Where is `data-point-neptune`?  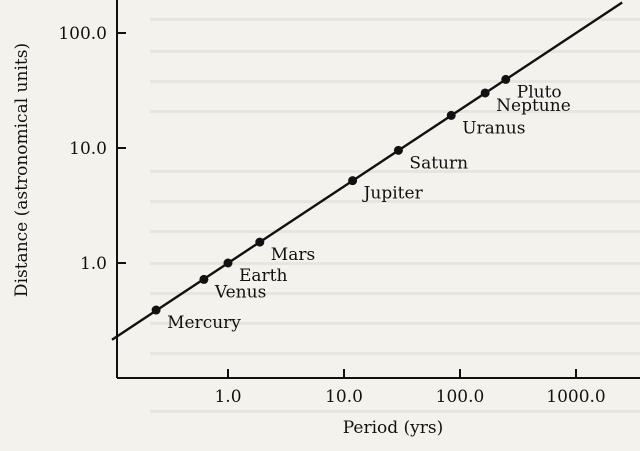
data-point-neptune is located at coordinates (485, 93).